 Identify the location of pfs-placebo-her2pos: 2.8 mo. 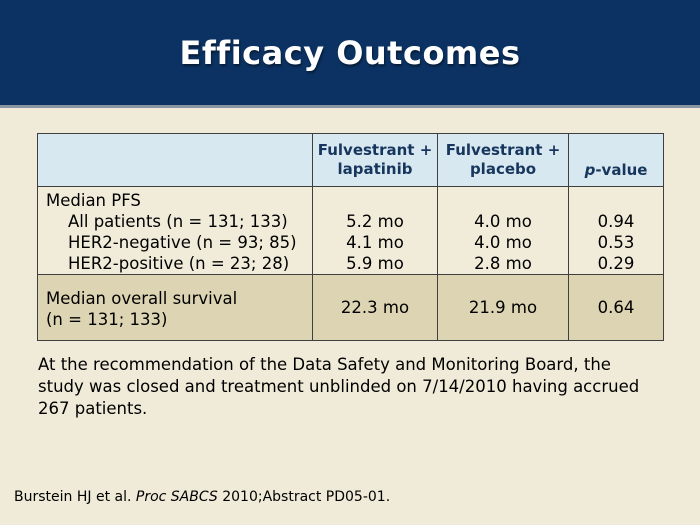
(503, 263).